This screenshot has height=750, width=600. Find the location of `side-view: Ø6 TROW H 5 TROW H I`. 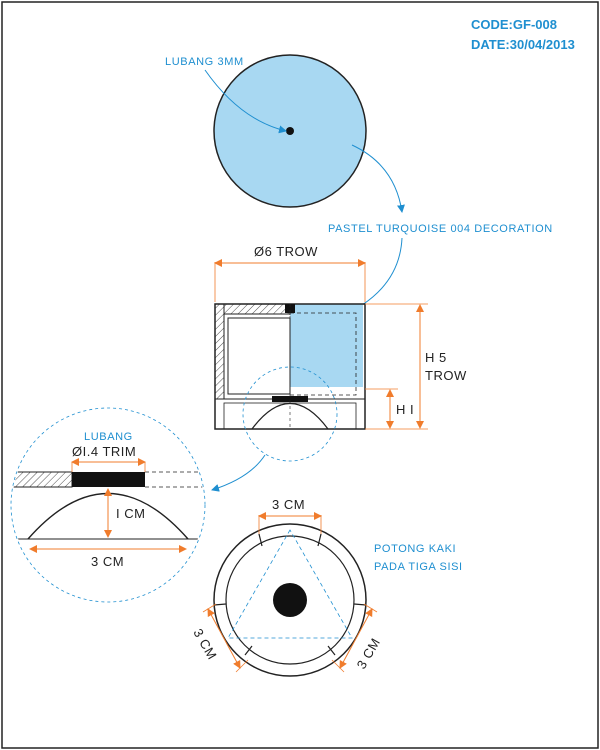

side-view: Ø6 TROW H 5 TROW H I is located at coordinates (339, 368).